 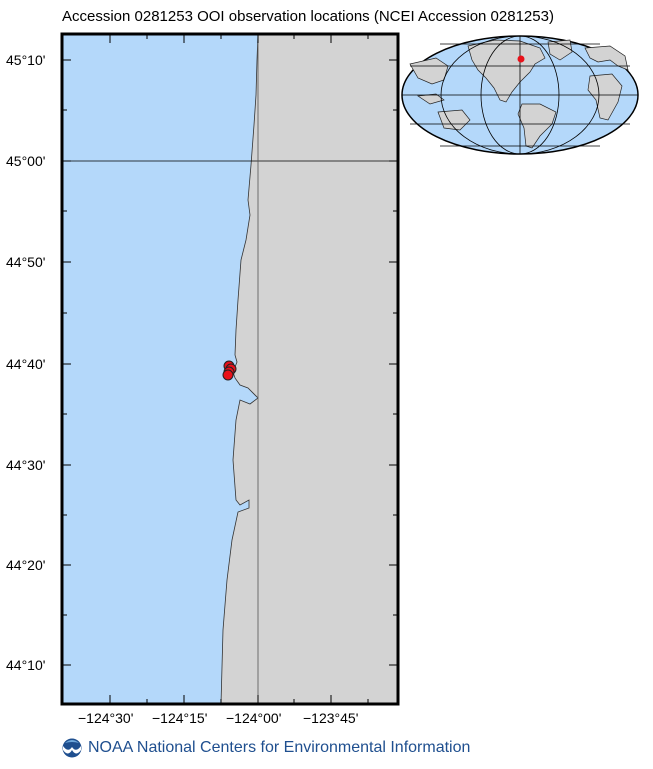 What do you see at coordinates (25, 364) in the screenshot?
I see `lat-tick-label: 44°40'` at bounding box center [25, 364].